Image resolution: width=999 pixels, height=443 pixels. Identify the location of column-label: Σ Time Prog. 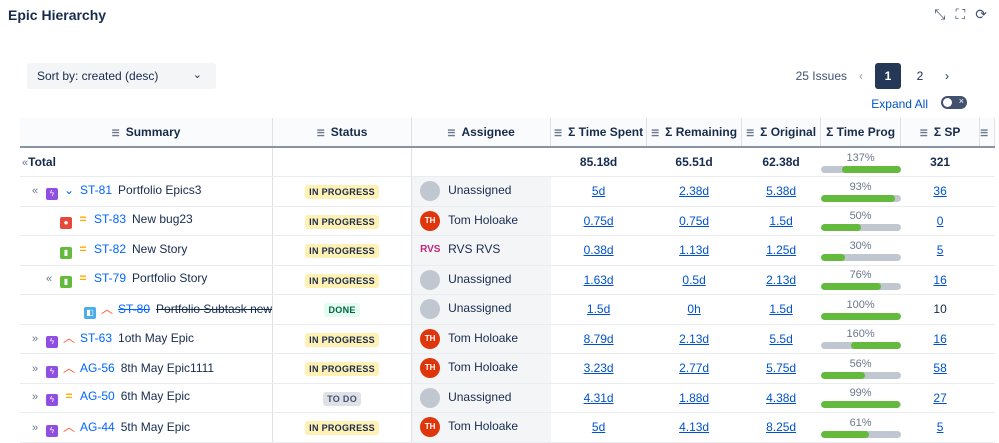
(861, 132).